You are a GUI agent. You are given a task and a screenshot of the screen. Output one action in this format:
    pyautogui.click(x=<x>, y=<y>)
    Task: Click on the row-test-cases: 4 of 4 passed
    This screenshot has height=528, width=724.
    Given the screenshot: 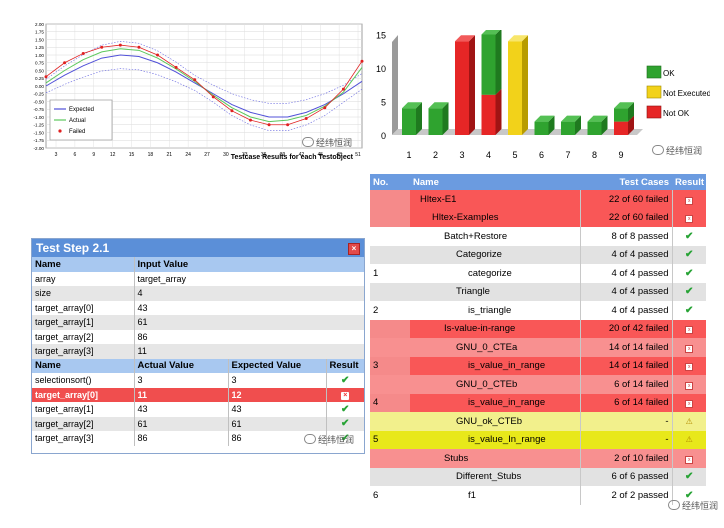 What is the action you would take?
    pyautogui.click(x=625, y=273)
    